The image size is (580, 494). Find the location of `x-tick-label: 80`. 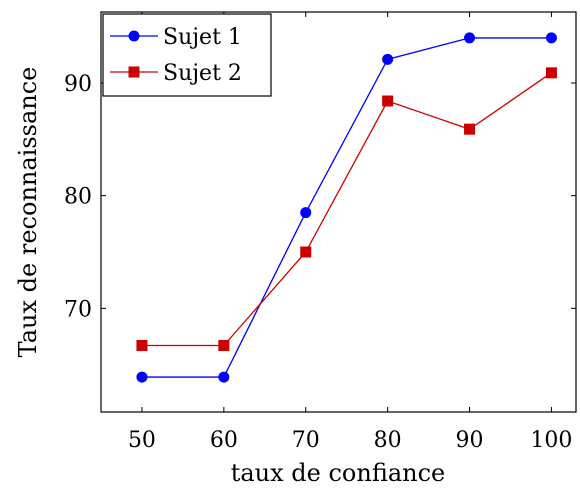

x-tick-label: 80 is located at coordinates (388, 440).